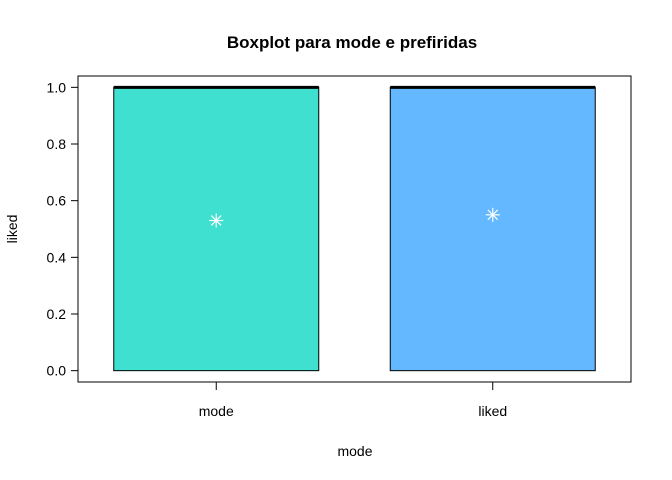  Describe the element at coordinates (352, 42) in the screenshot. I see `chart-title: Boxplot para mode e prefiridas` at that location.